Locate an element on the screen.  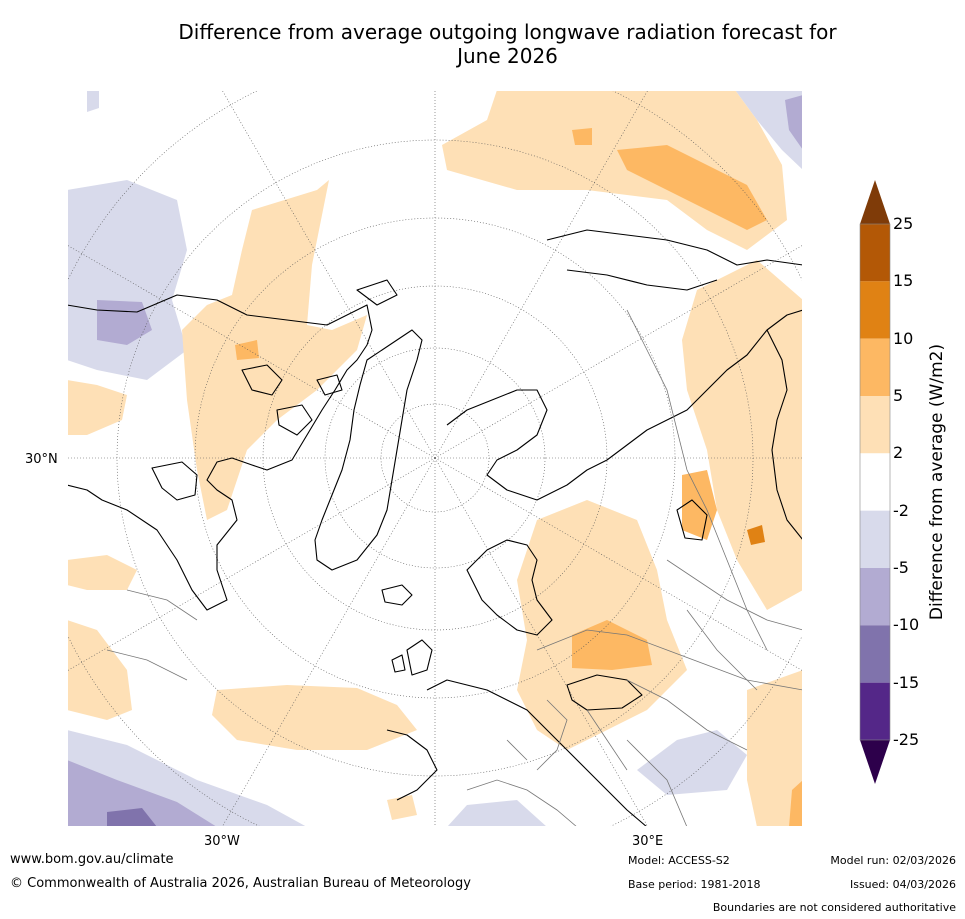
colorbar-tick-label: -10 is located at coordinates (906, 625).